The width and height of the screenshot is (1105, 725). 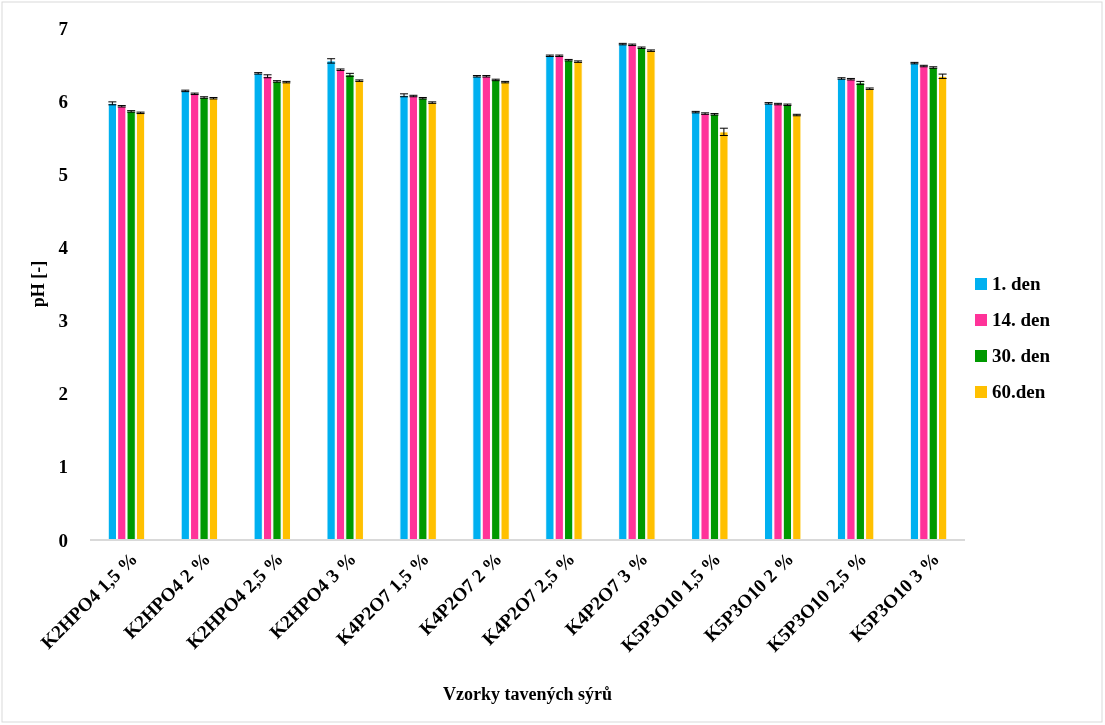 What do you see at coordinates (1021, 355) in the screenshot?
I see `legend-label: 30. den` at bounding box center [1021, 355].